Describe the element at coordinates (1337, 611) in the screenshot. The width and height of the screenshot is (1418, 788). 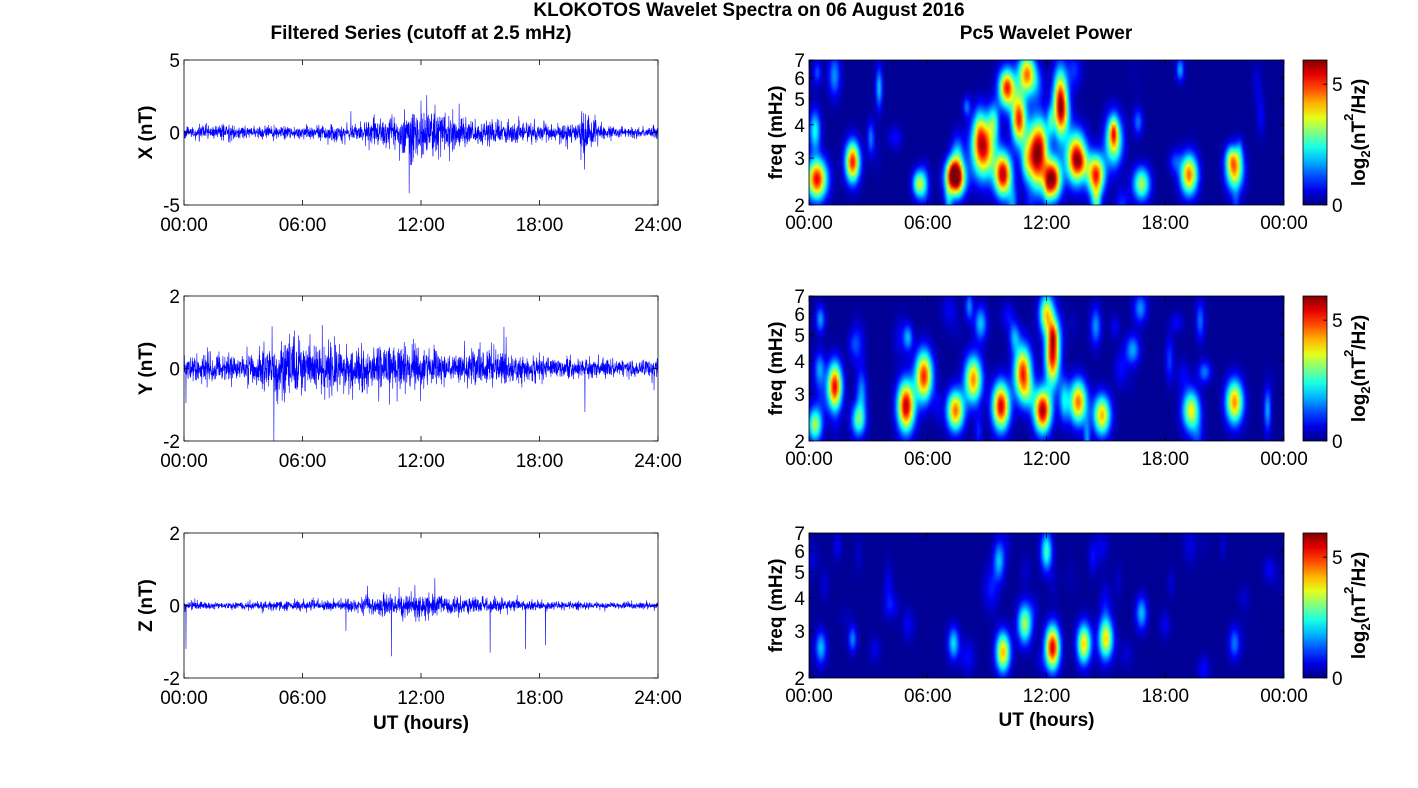
I see `colorbar: 5 0 log2(nT2/Hz)` at that location.